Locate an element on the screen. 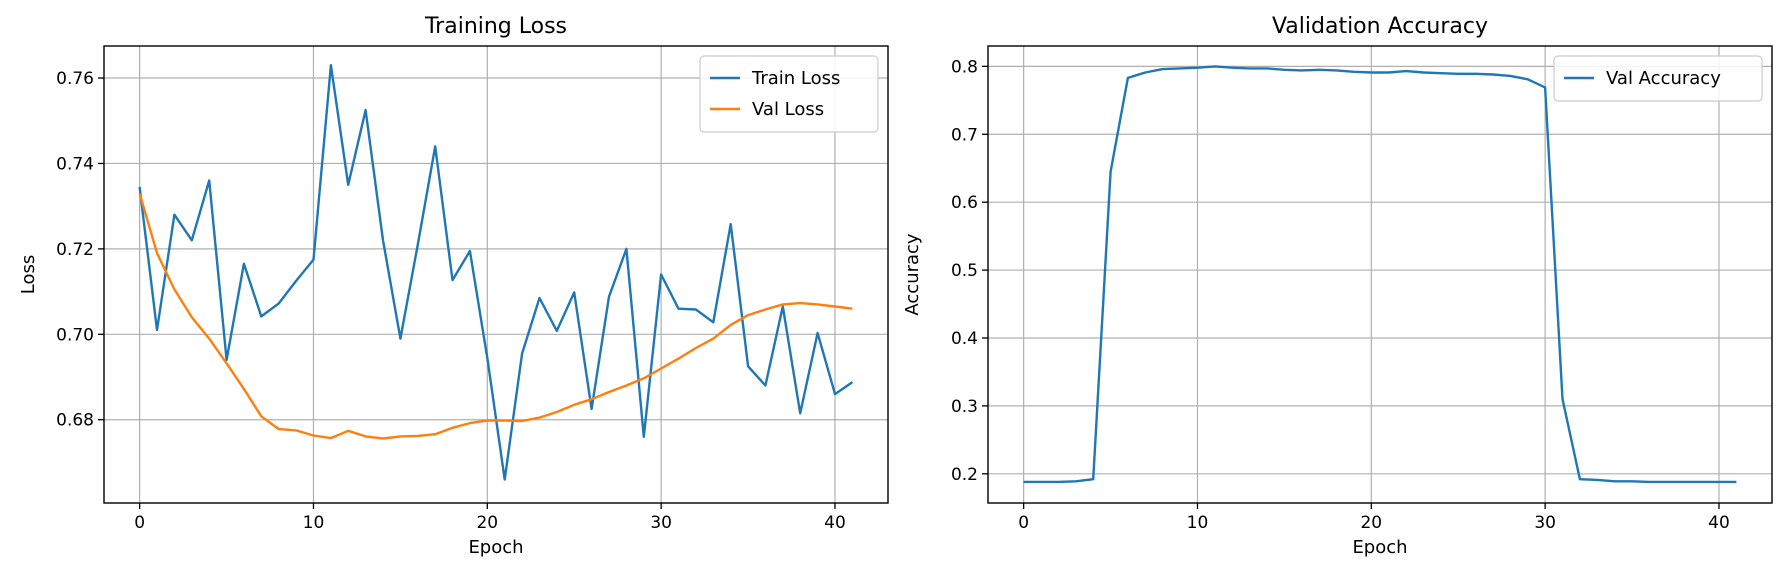 The height and width of the screenshot is (581, 1784). validation-accuracy-title: Validation Accuracy is located at coordinates (1380, 26).